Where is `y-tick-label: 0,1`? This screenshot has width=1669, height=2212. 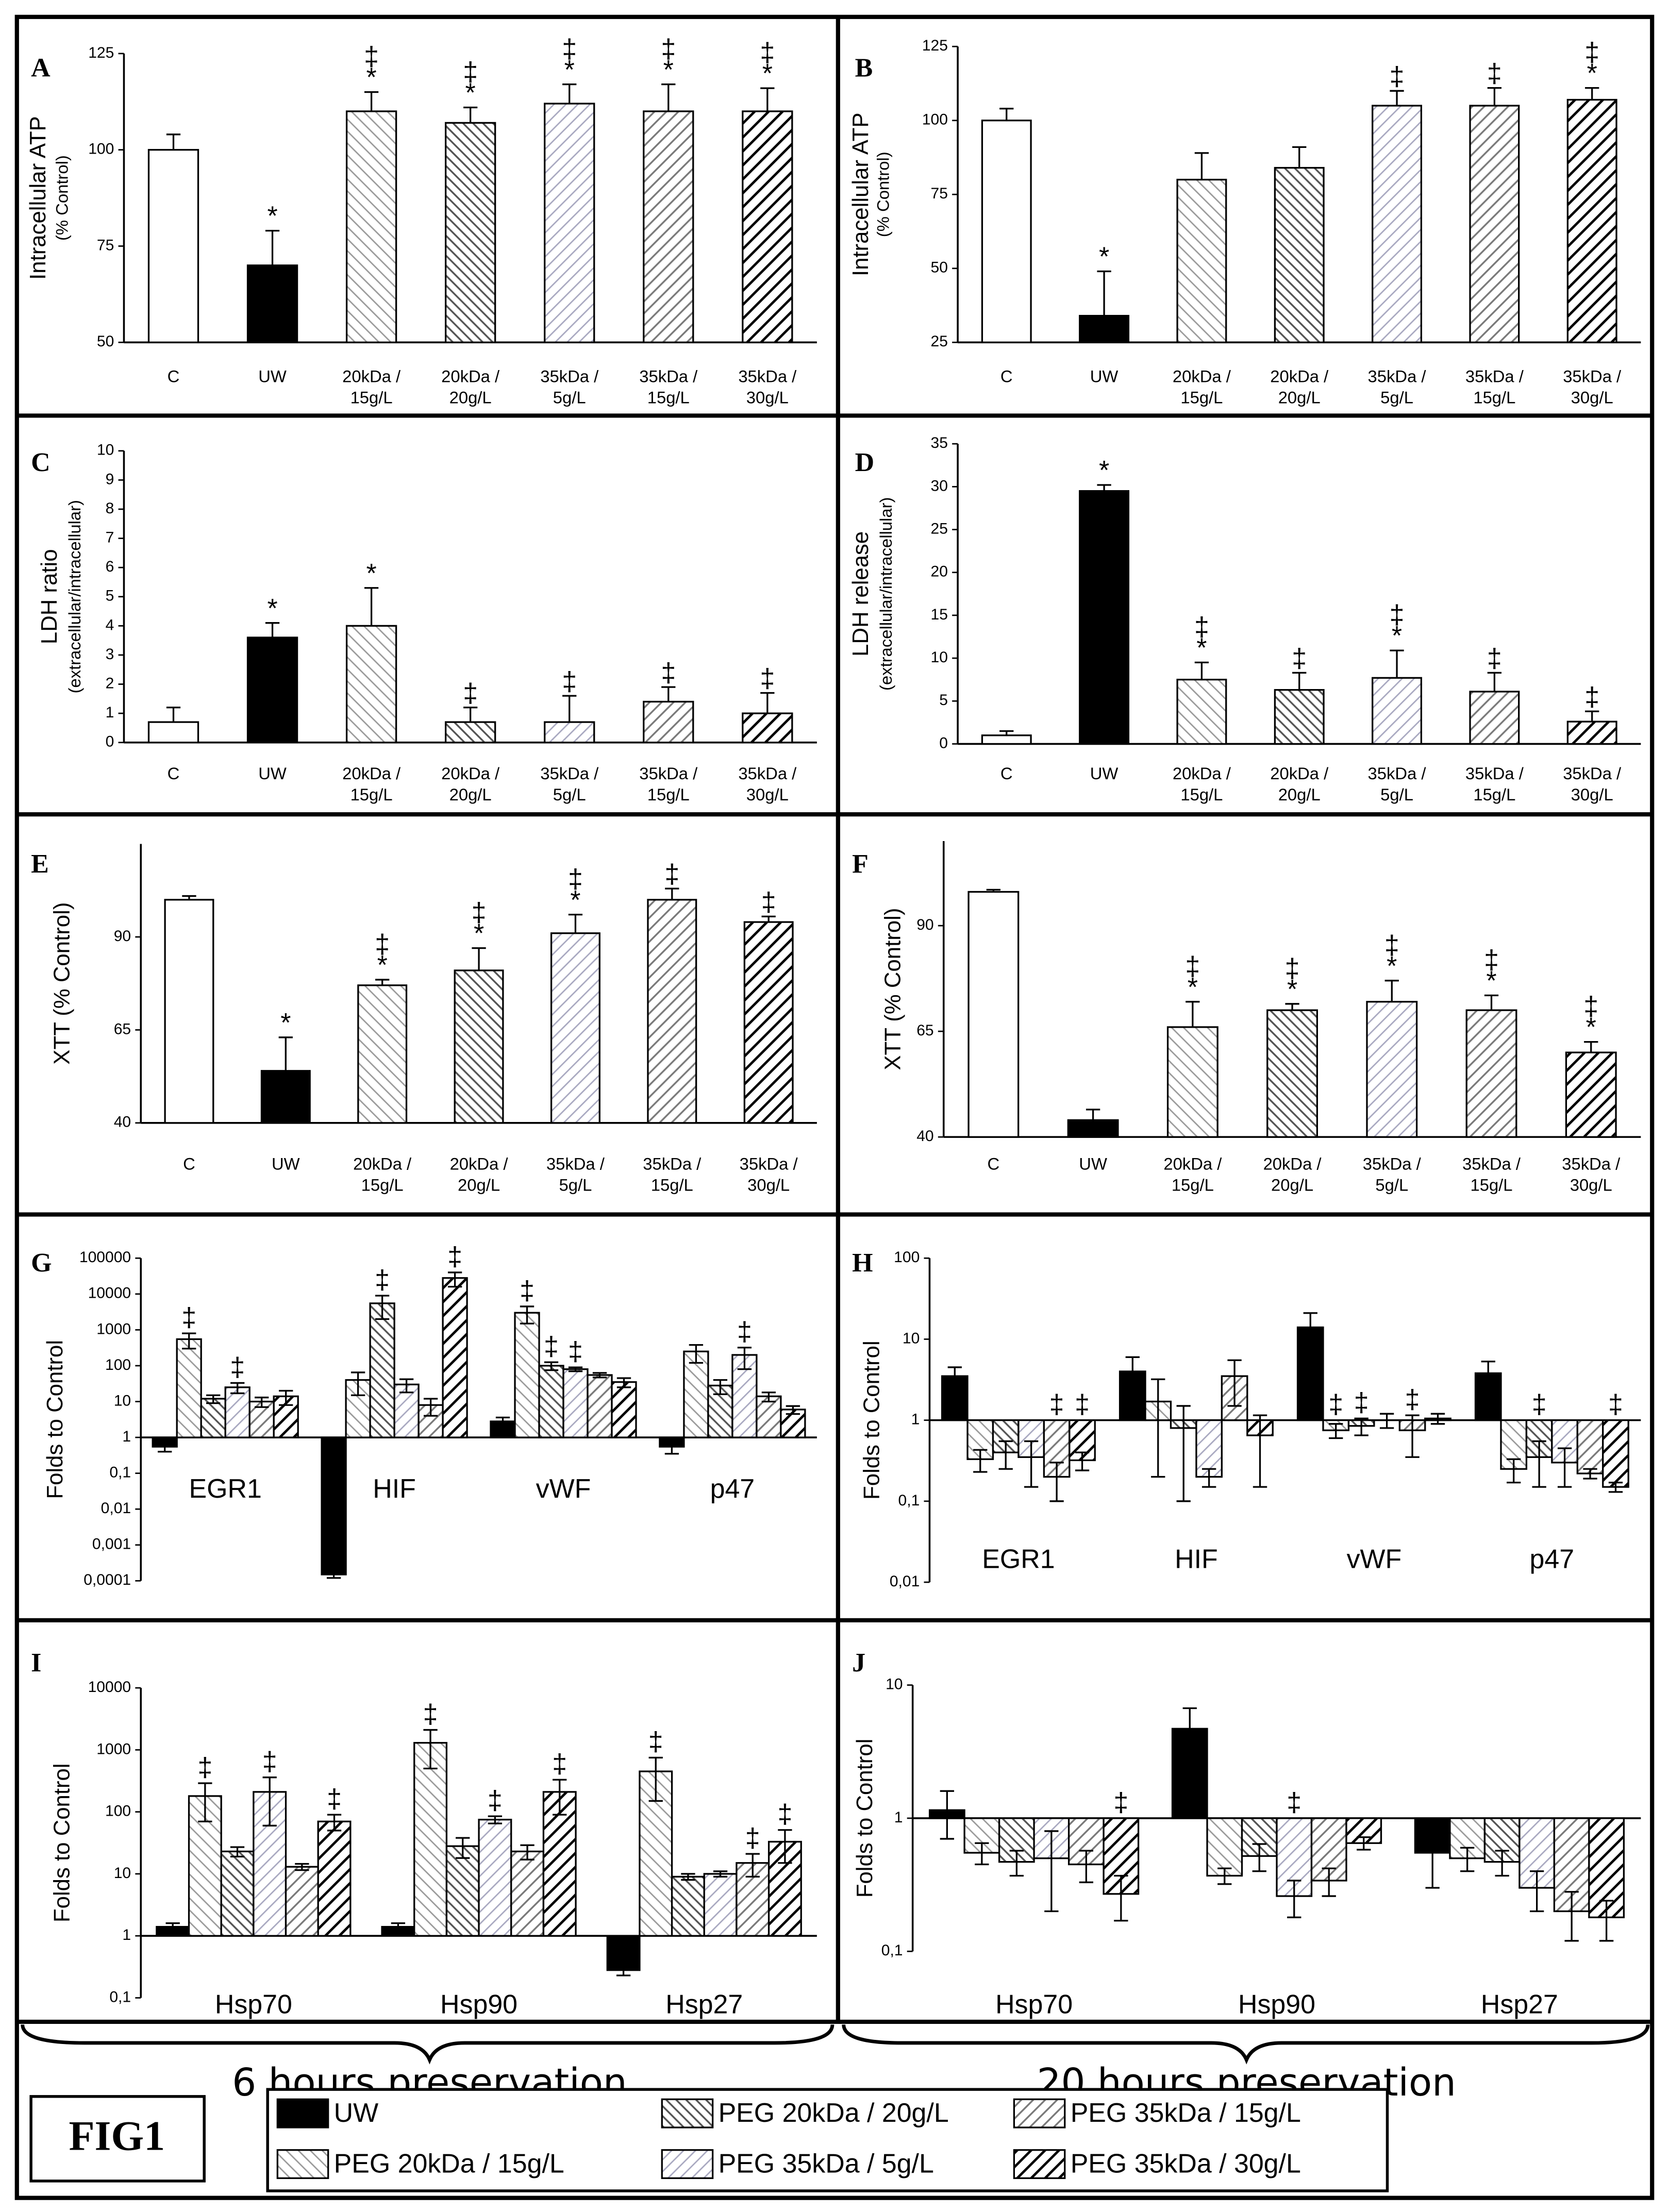
y-tick-label: 0,1 is located at coordinates (120, 1472).